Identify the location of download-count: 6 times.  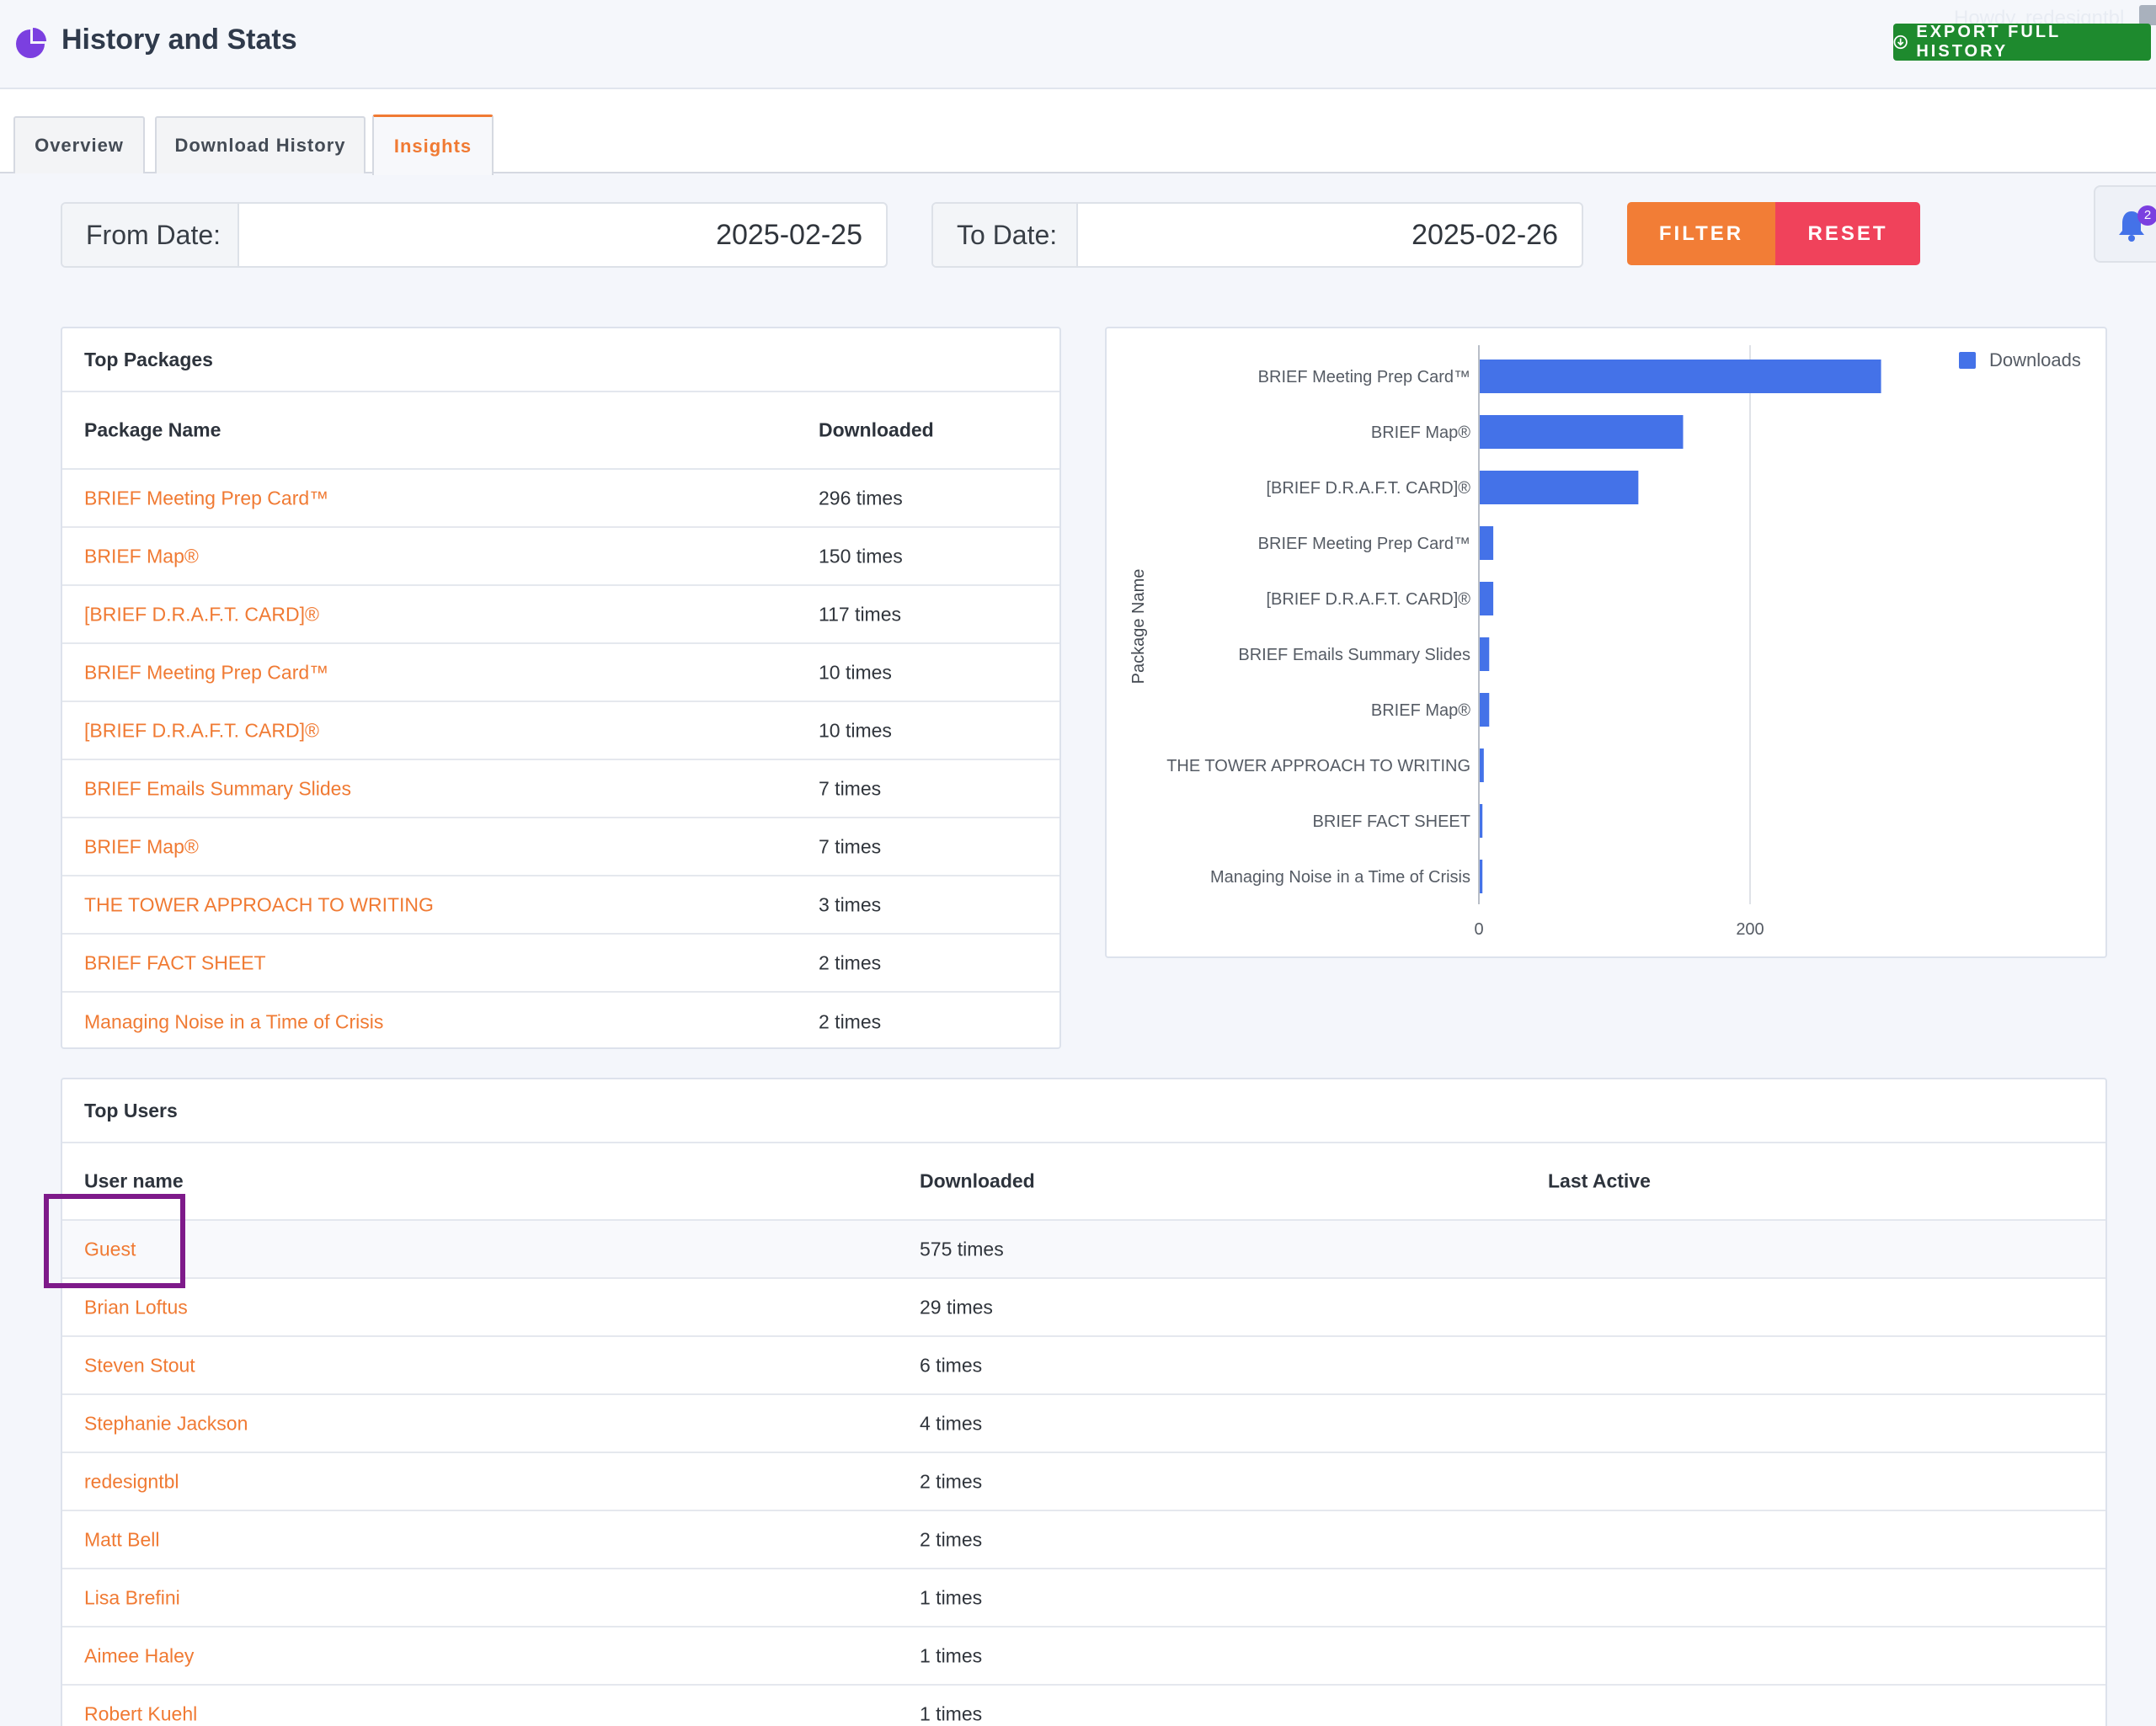
(951, 1365).